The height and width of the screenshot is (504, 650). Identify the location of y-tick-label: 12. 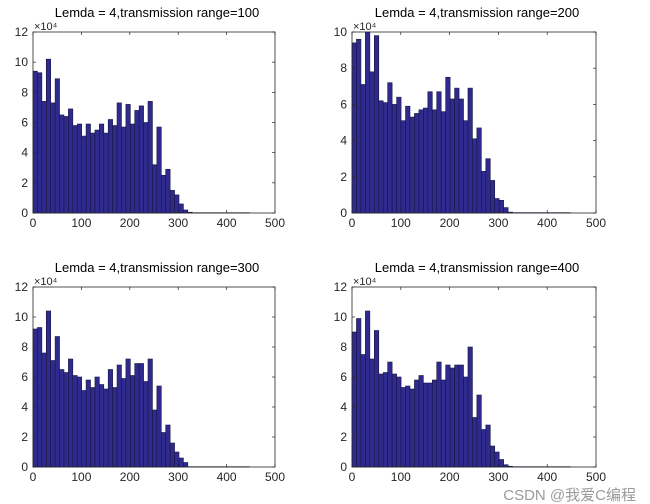
(341, 287).